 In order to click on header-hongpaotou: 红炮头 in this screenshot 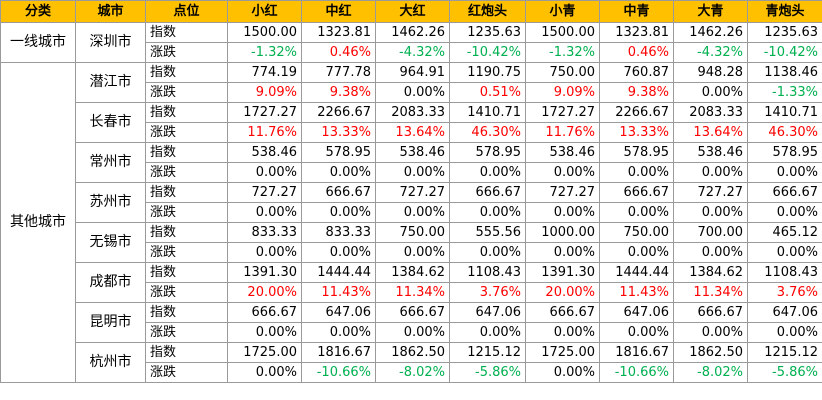, I will do `click(487, 11)`.